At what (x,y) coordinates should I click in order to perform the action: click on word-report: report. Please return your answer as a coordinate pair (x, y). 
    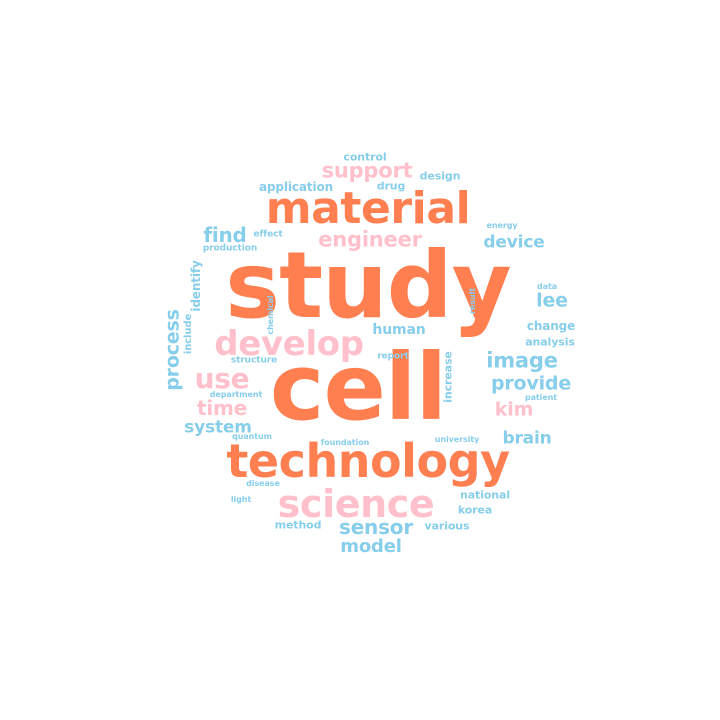
    Looking at the image, I should click on (393, 356).